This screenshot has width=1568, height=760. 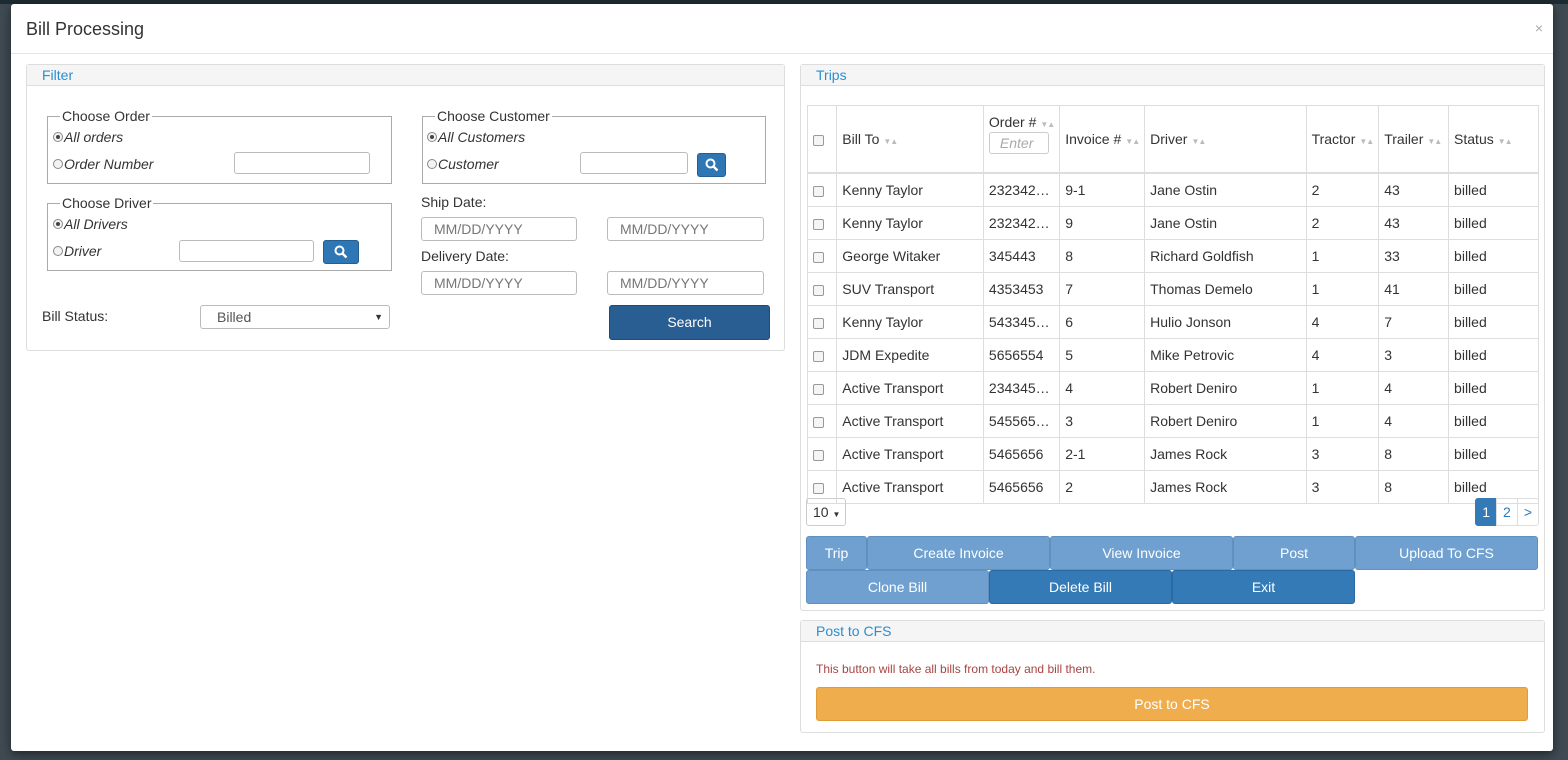 I want to click on pagination: 1 2 >, so click(x=1507, y=512).